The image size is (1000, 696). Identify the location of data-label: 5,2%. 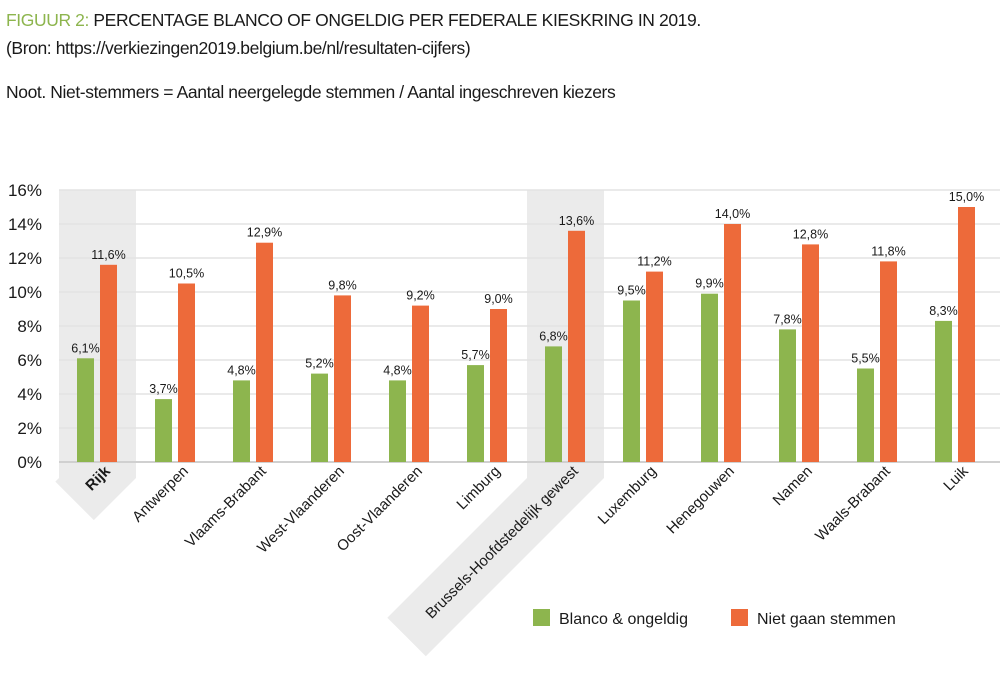
(319, 364).